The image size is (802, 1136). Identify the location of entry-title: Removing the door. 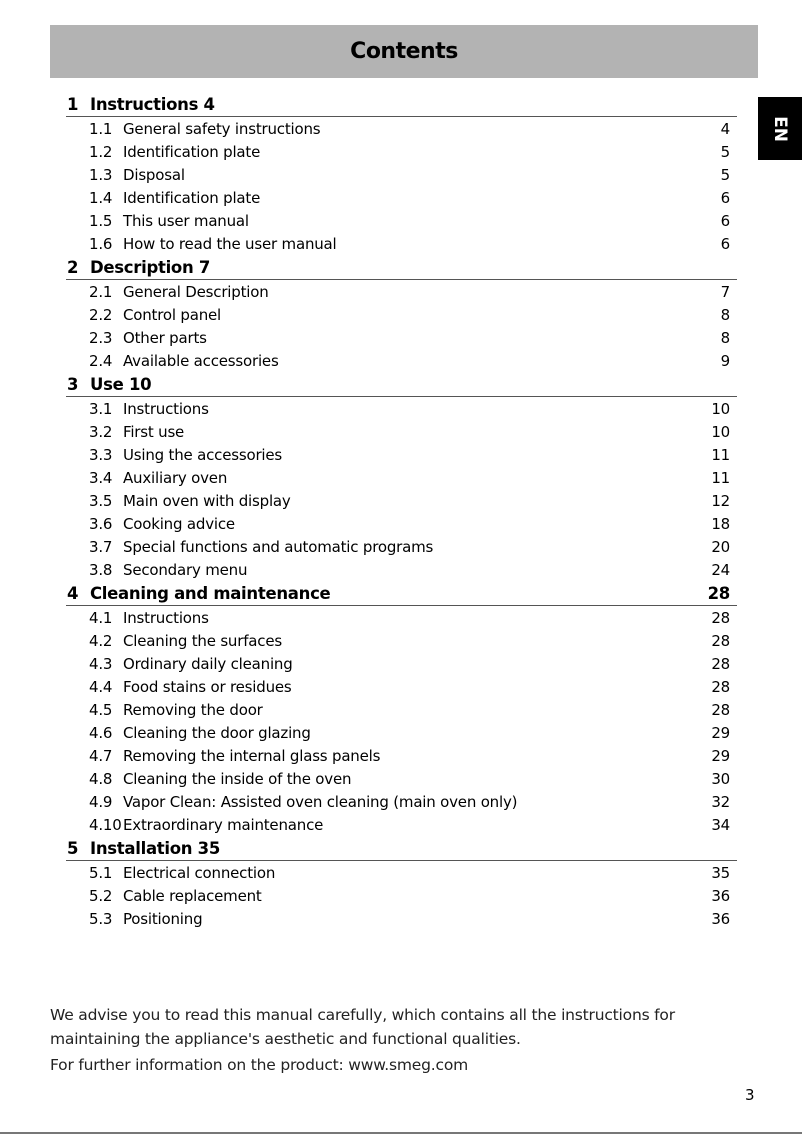
(193, 709).